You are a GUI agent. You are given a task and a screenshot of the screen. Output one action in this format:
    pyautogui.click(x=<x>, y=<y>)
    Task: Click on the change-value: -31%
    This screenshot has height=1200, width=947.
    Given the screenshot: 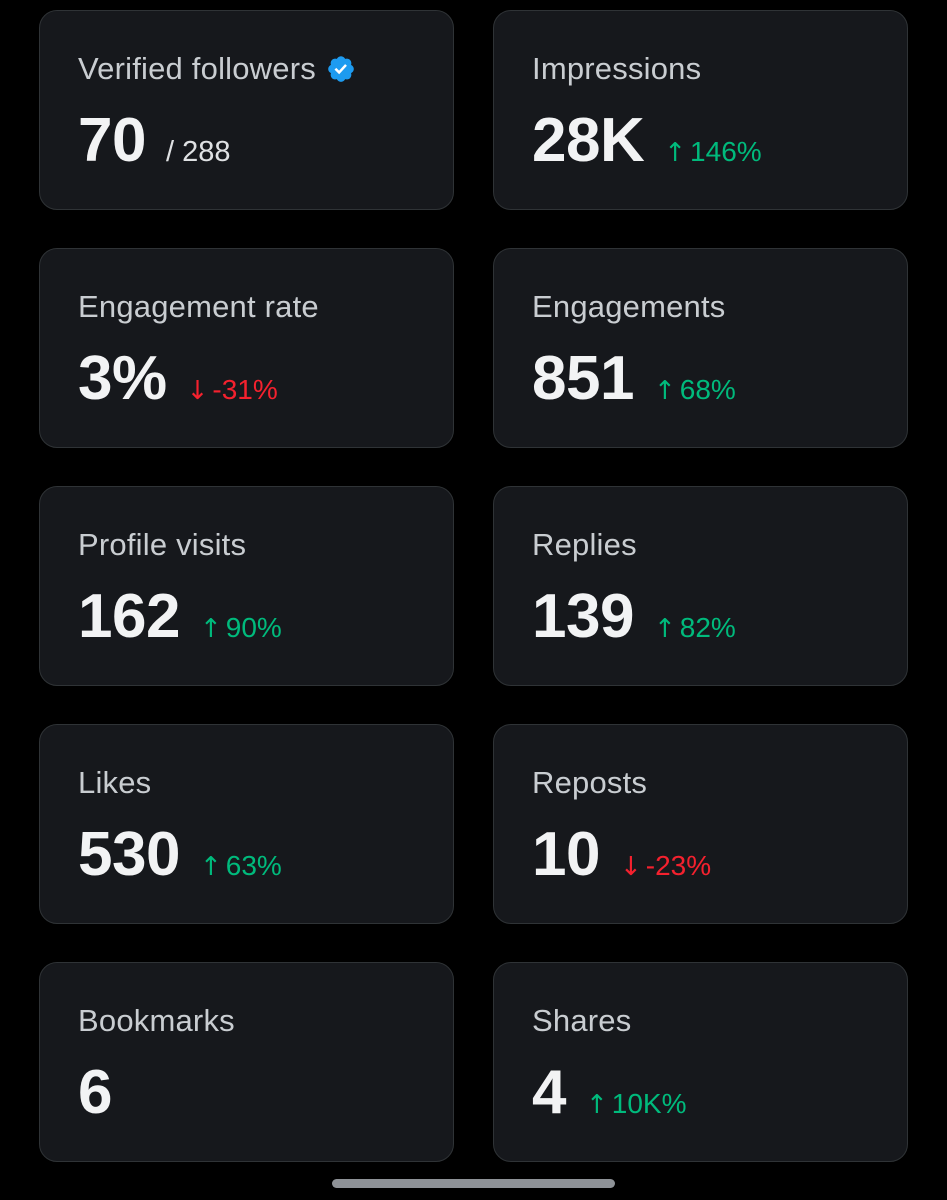 What is the action you would take?
    pyautogui.click(x=245, y=389)
    